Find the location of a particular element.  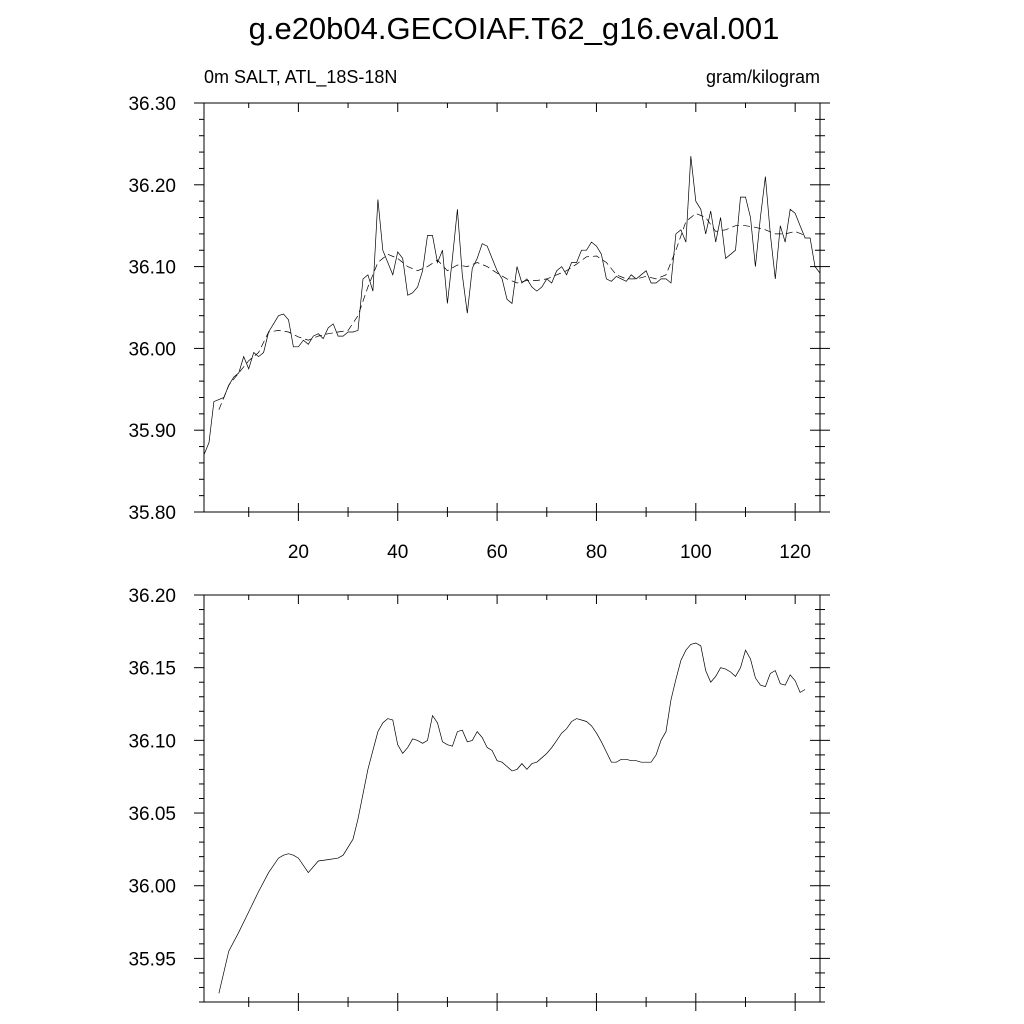

x-tick-label: 80 is located at coordinates (596, 552).